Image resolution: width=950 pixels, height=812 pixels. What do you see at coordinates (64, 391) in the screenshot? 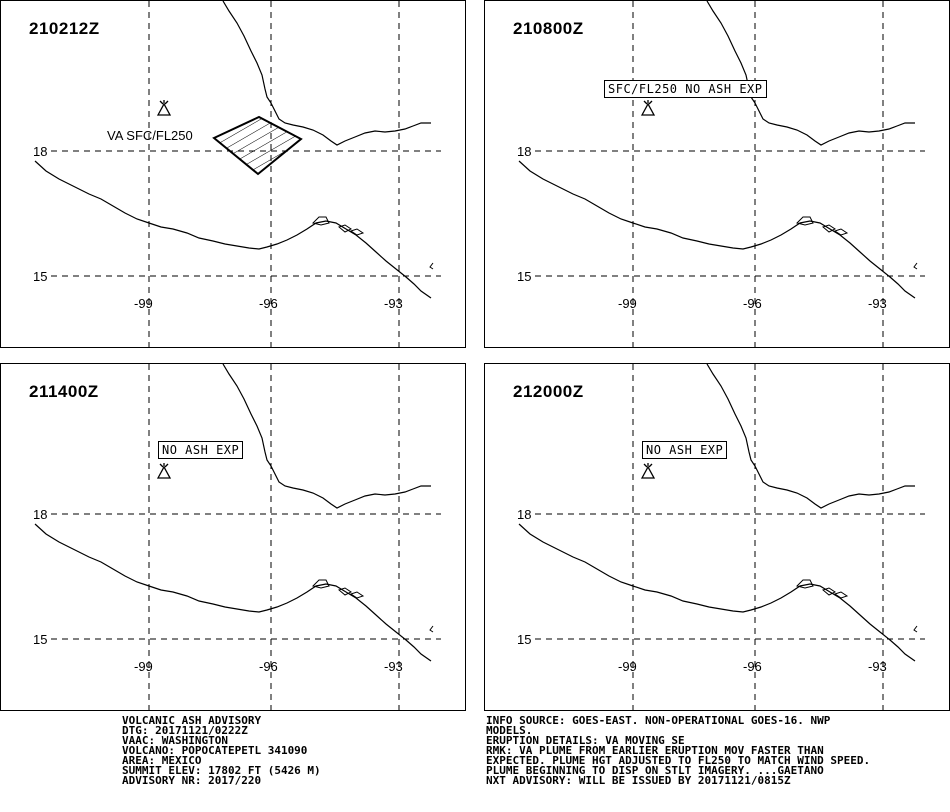
I see `valid-time-label: 211400Z` at bounding box center [64, 391].